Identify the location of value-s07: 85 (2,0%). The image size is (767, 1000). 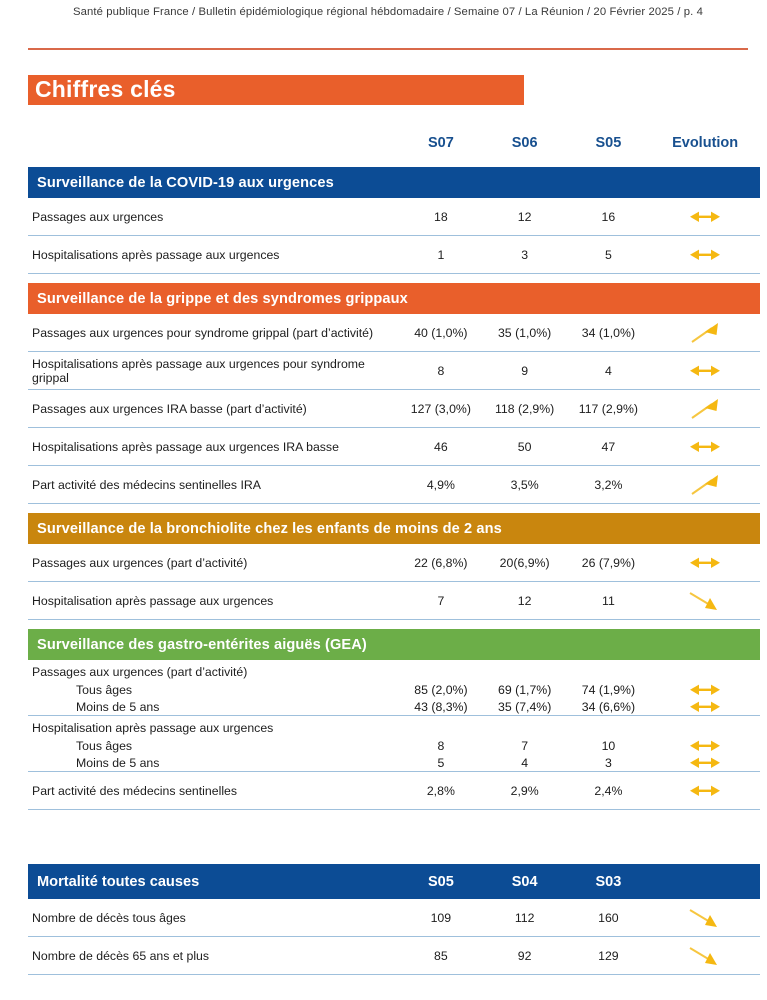
(441, 689).